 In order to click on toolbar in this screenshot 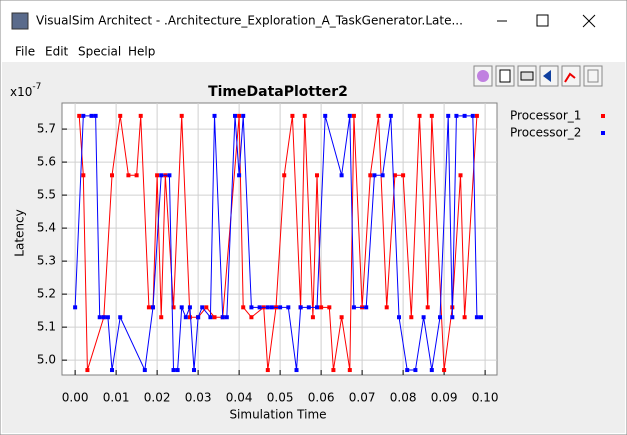, I will do `click(538, 76)`.